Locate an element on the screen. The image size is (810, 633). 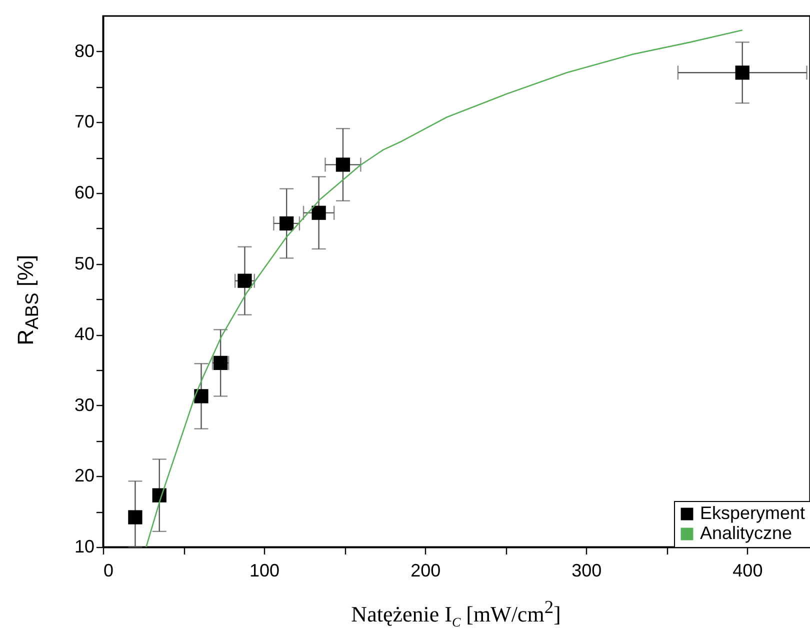
legend-label: Analityczne is located at coordinates (746, 533).